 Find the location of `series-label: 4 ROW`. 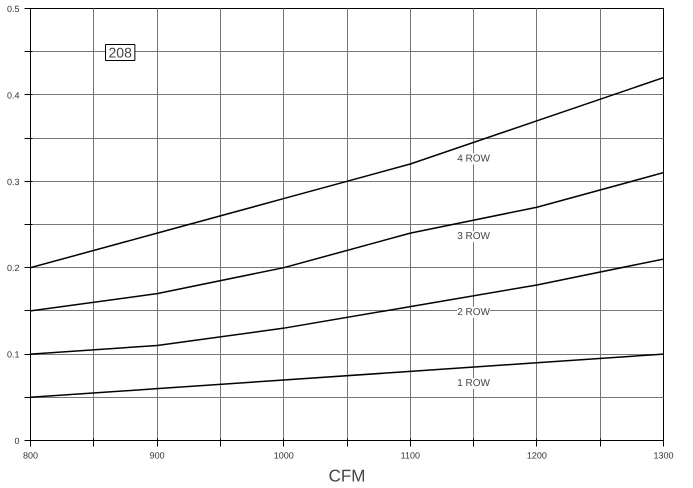

series-label: 4 ROW is located at coordinates (474, 158).